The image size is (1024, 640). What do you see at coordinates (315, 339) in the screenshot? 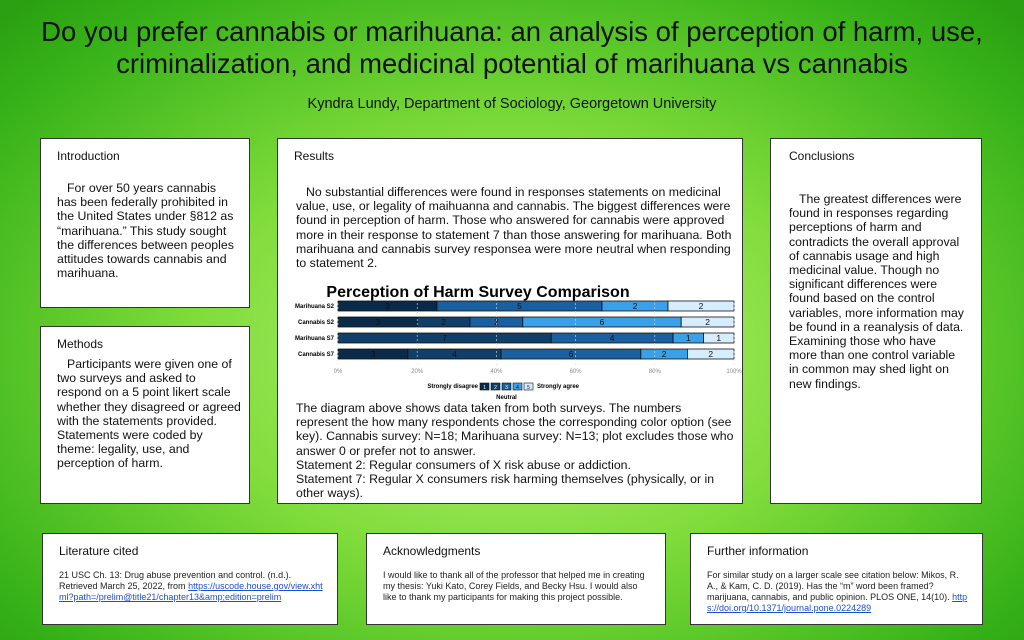
I see `chart-category-label: Marihuana S7` at bounding box center [315, 339].